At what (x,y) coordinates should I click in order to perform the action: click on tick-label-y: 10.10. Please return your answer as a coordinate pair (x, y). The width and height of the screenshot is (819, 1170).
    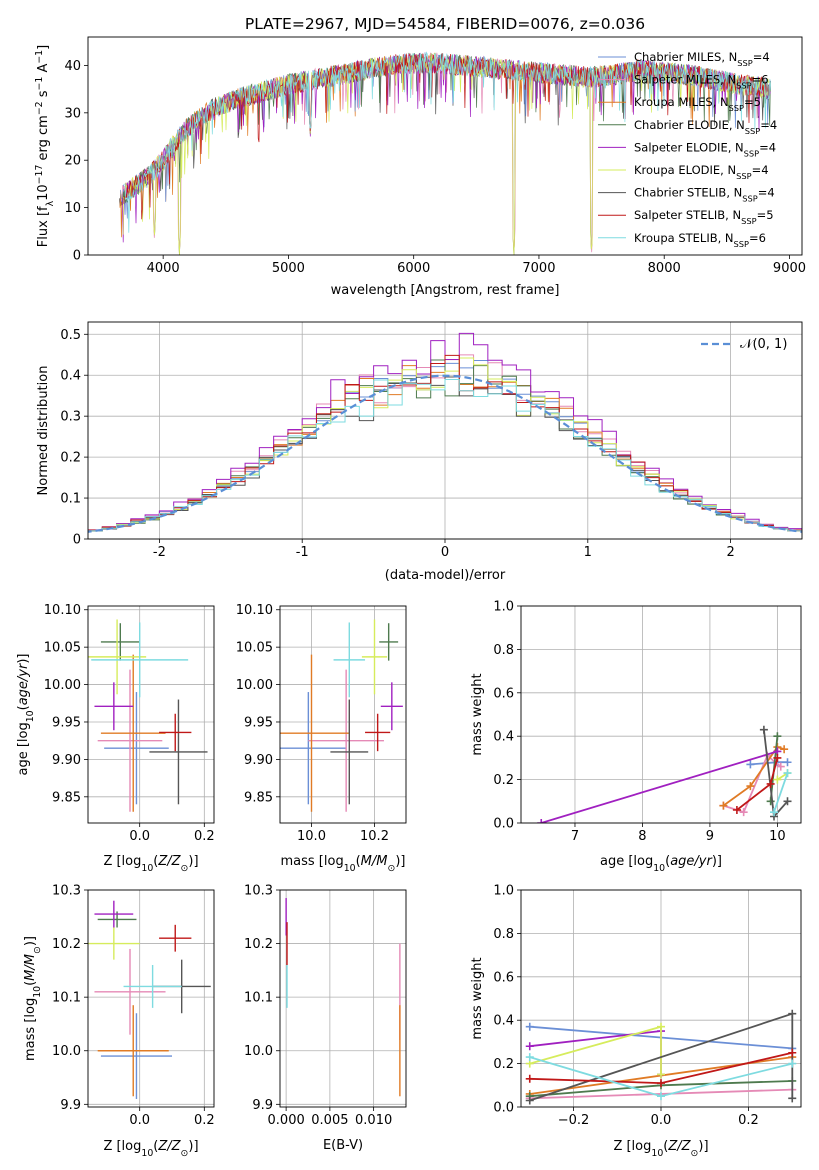
    Looking at the image, I should click on (62, 610).